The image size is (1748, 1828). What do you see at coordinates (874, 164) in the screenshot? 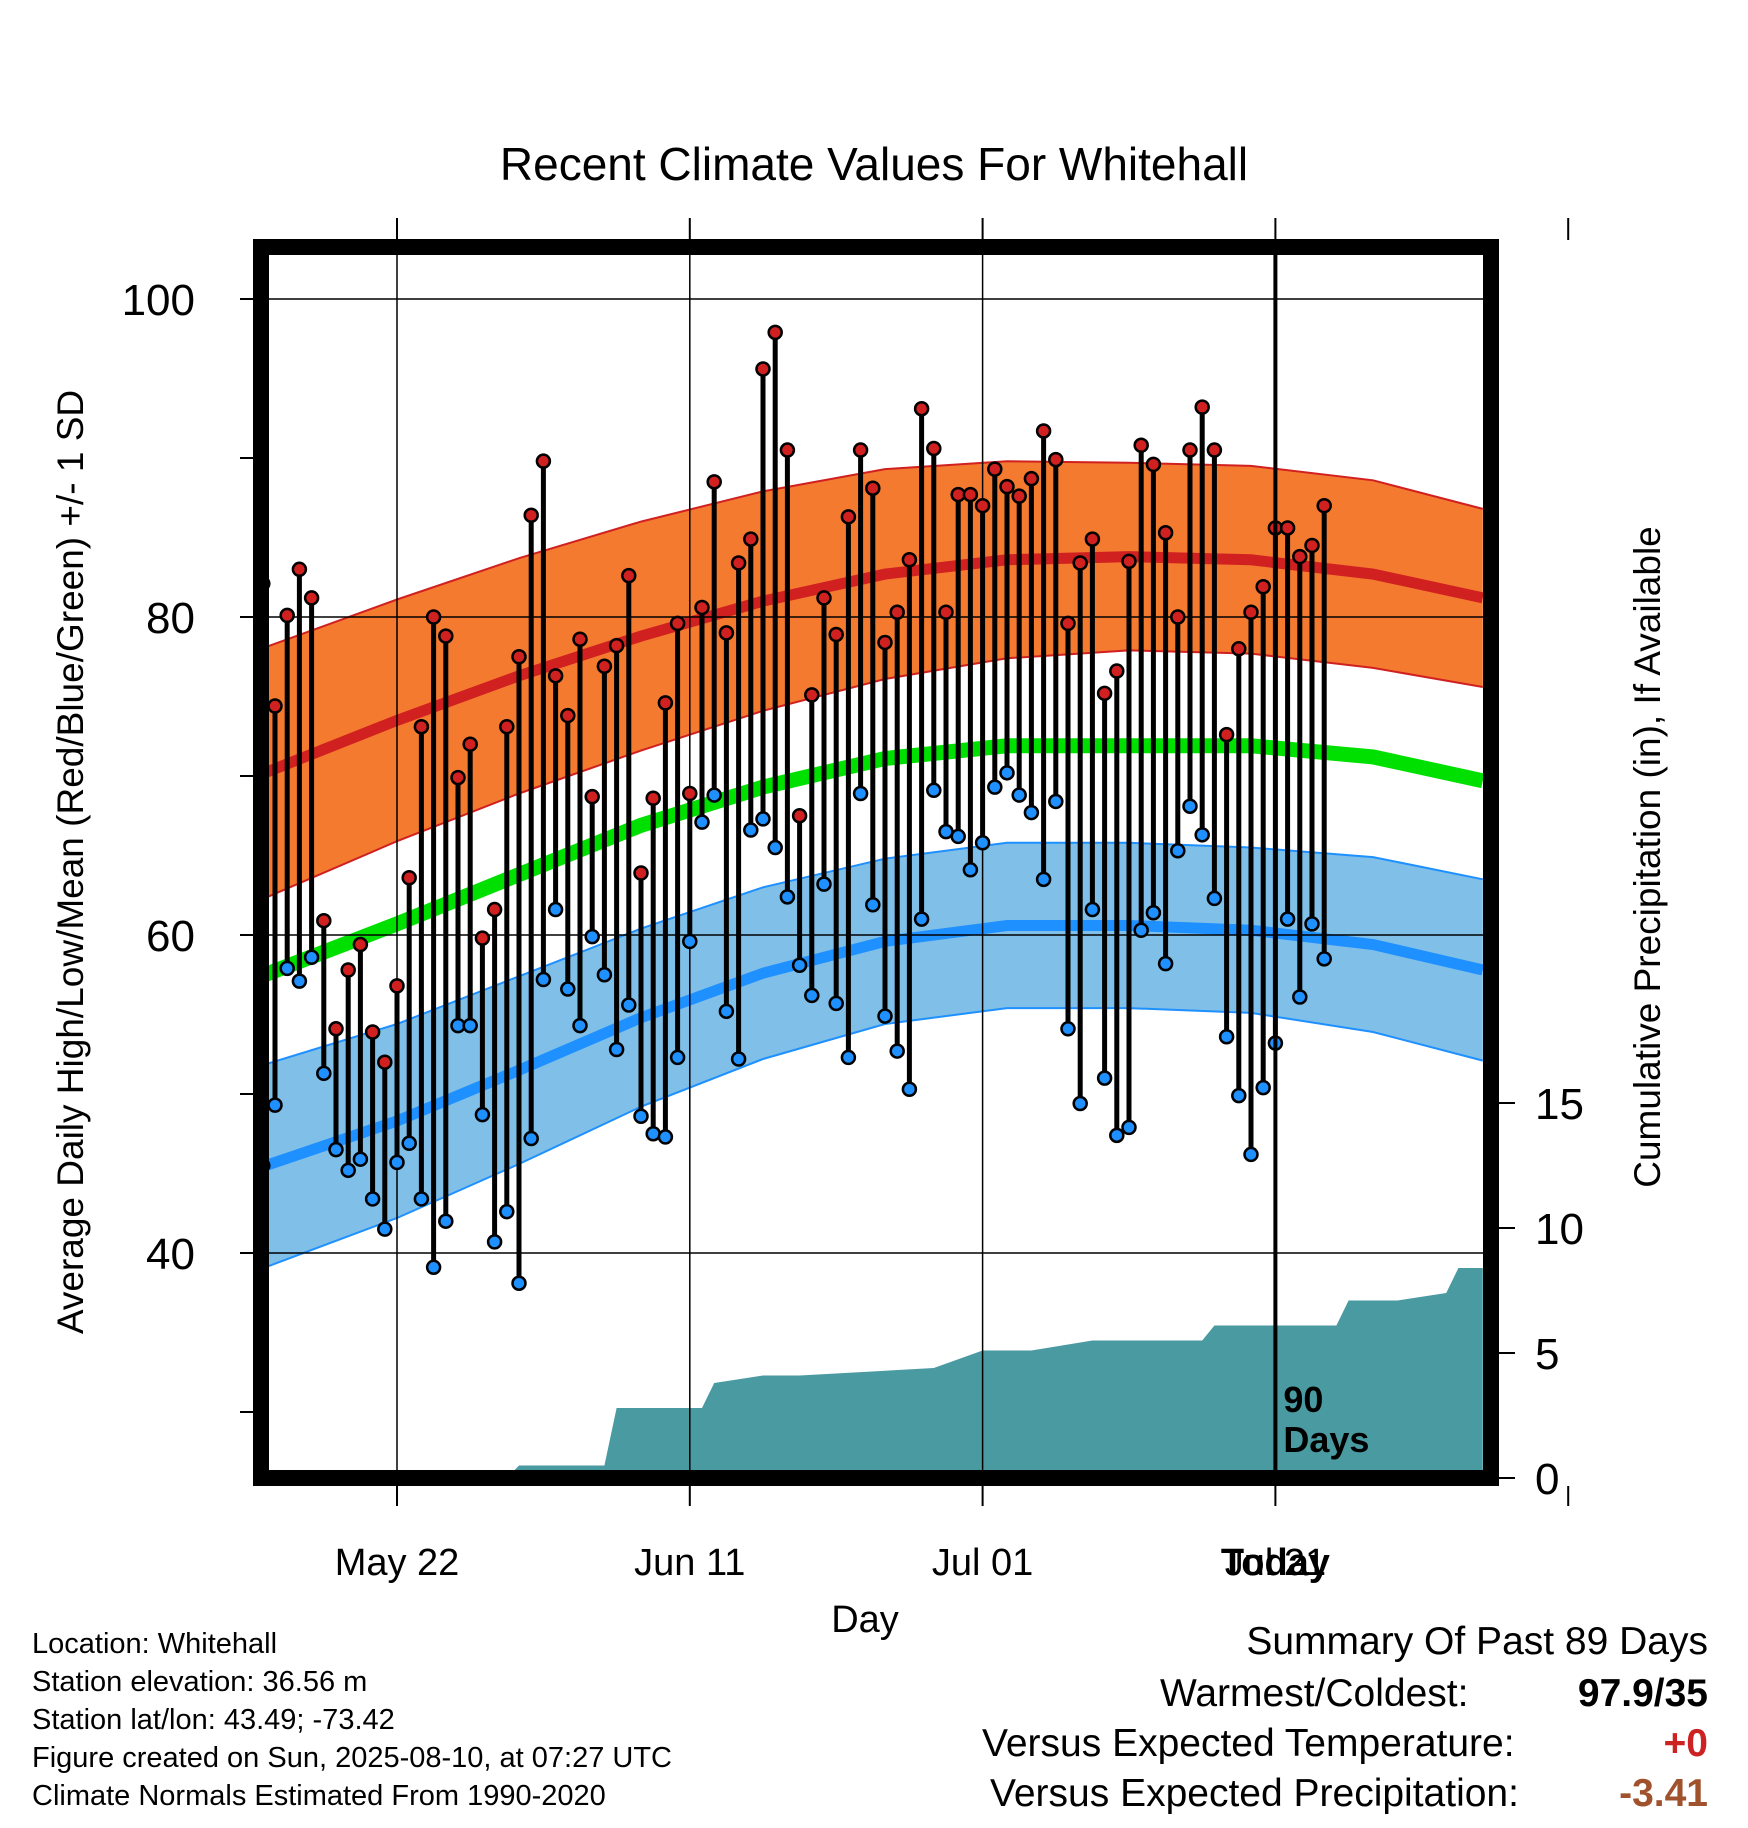
I see `chart-title: Recent Climate Values For Whitehall` at bounding box center [874, 164].